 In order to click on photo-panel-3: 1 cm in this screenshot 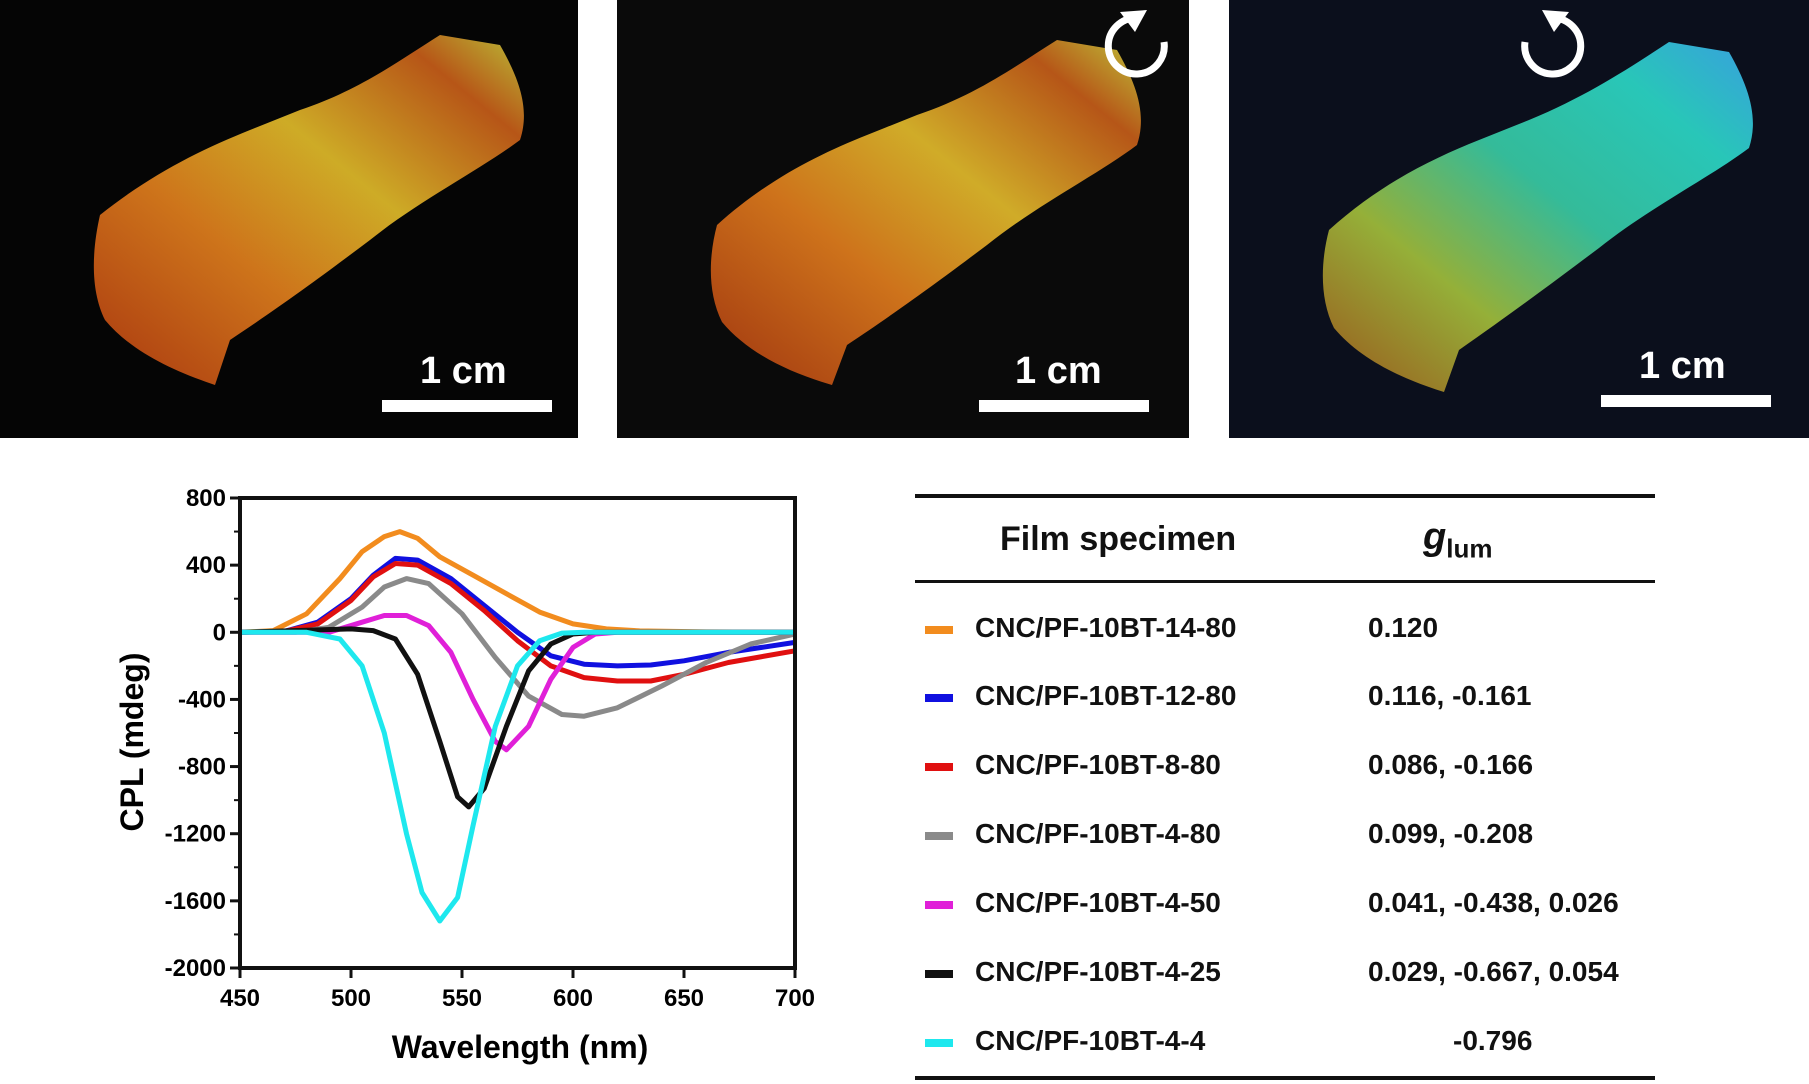, I will do `click(1519, 219)`.